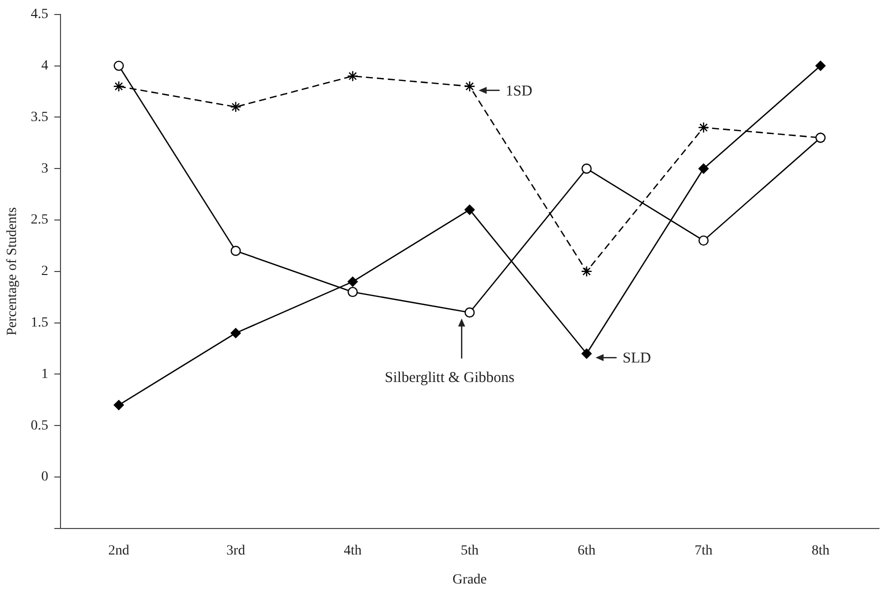 The width and height of the screenshot is (889, 592). I want to click on series-label: 1SD, so click(519, 91).